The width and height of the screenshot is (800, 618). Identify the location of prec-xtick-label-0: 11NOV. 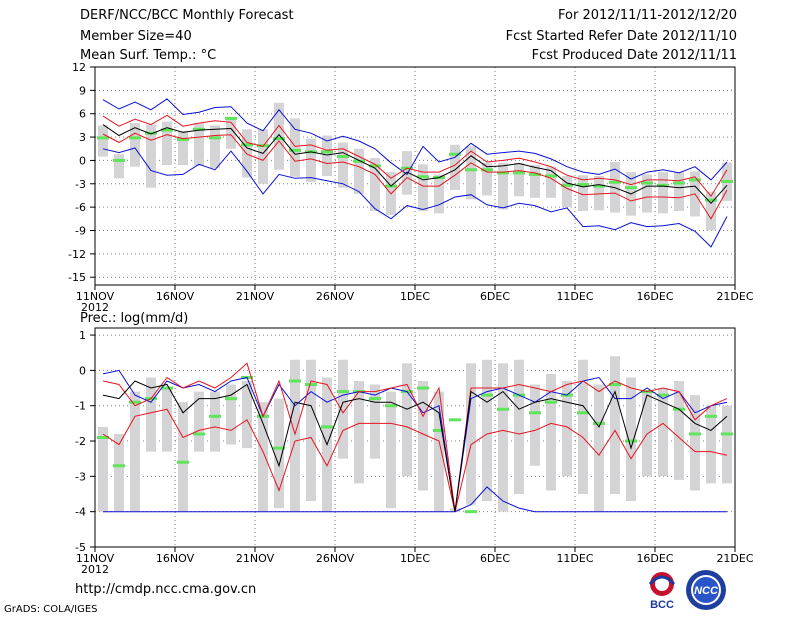
(95, 558).